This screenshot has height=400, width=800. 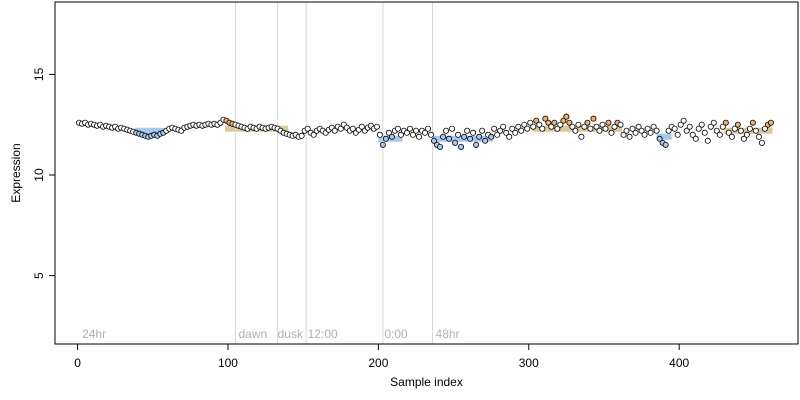 I want to click on region-label-4: 0:00, so click(x=396, y=334).